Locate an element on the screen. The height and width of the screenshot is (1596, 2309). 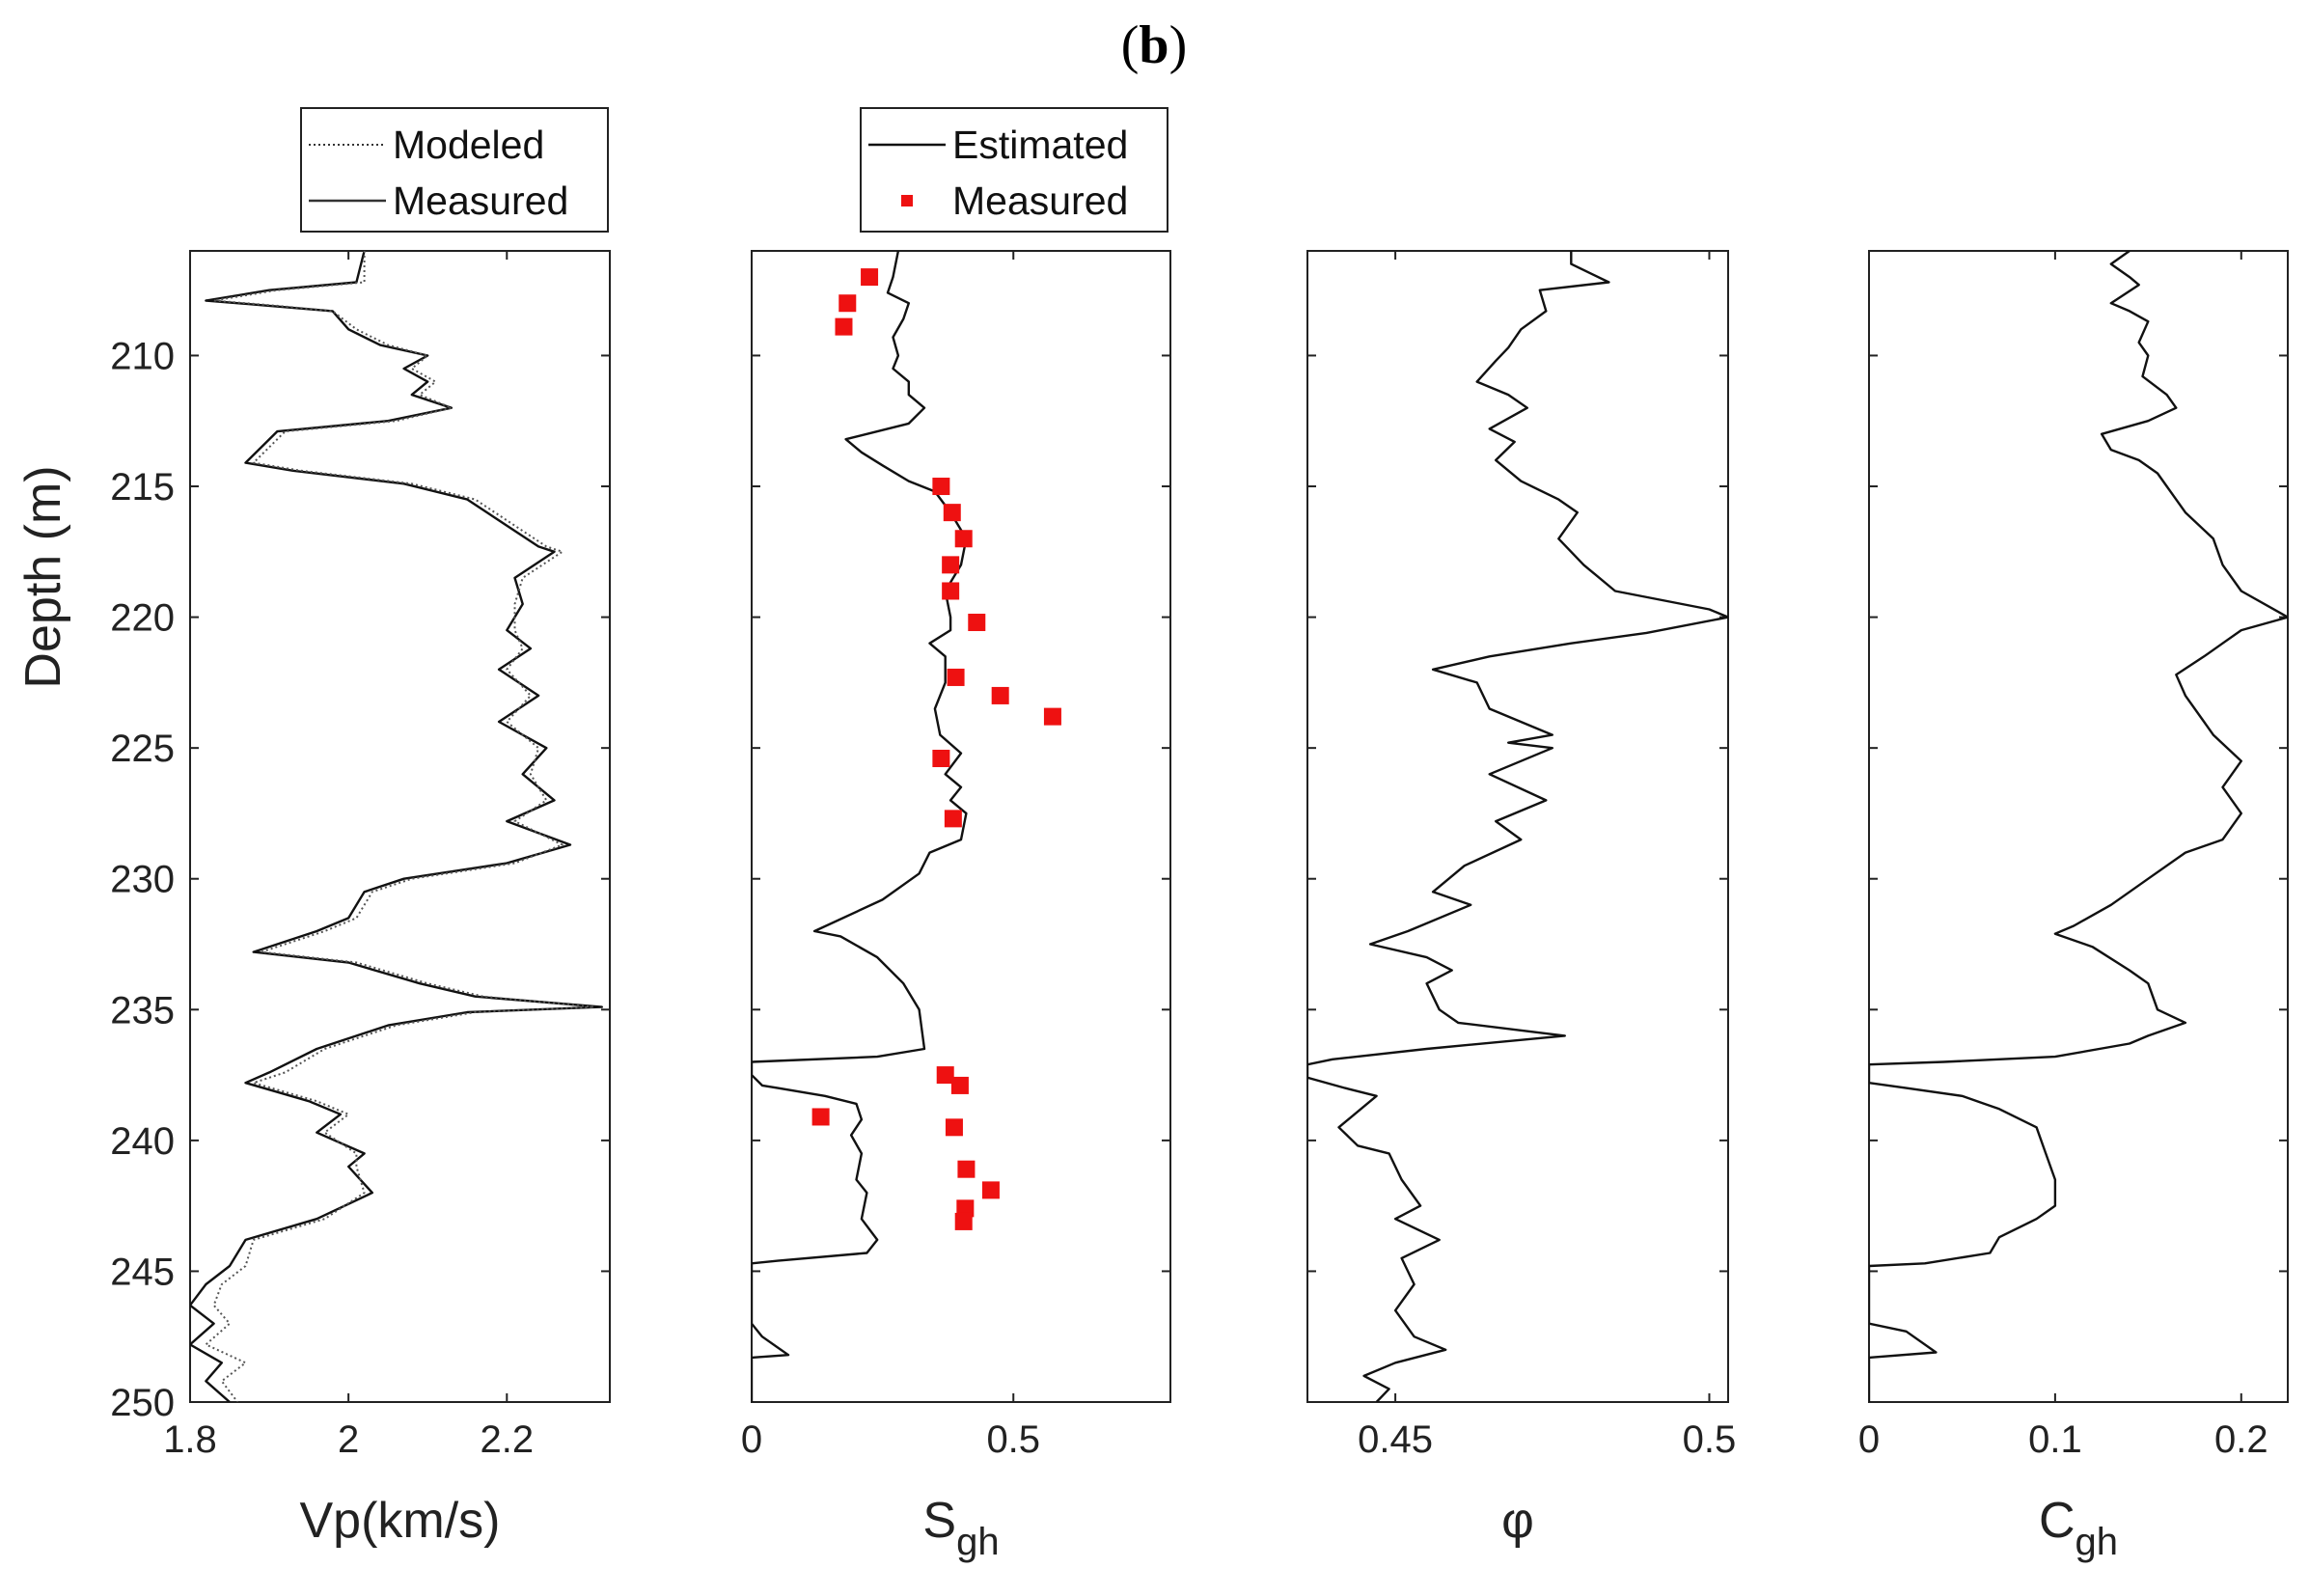
panel-label-letter: b is located at coordinates (1153, 45).